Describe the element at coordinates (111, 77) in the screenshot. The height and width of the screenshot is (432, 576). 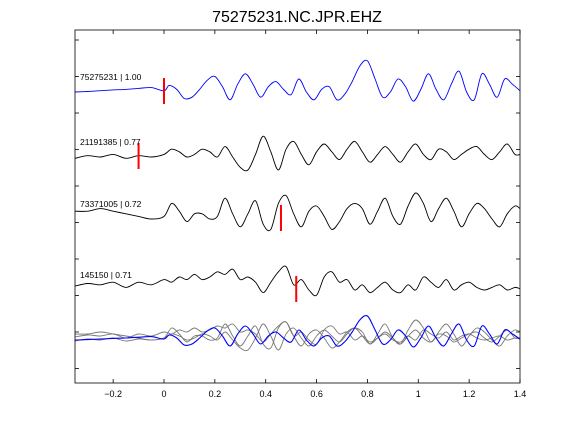
I see `trace-label-75275231: 75275231 | 1.00` at that location.